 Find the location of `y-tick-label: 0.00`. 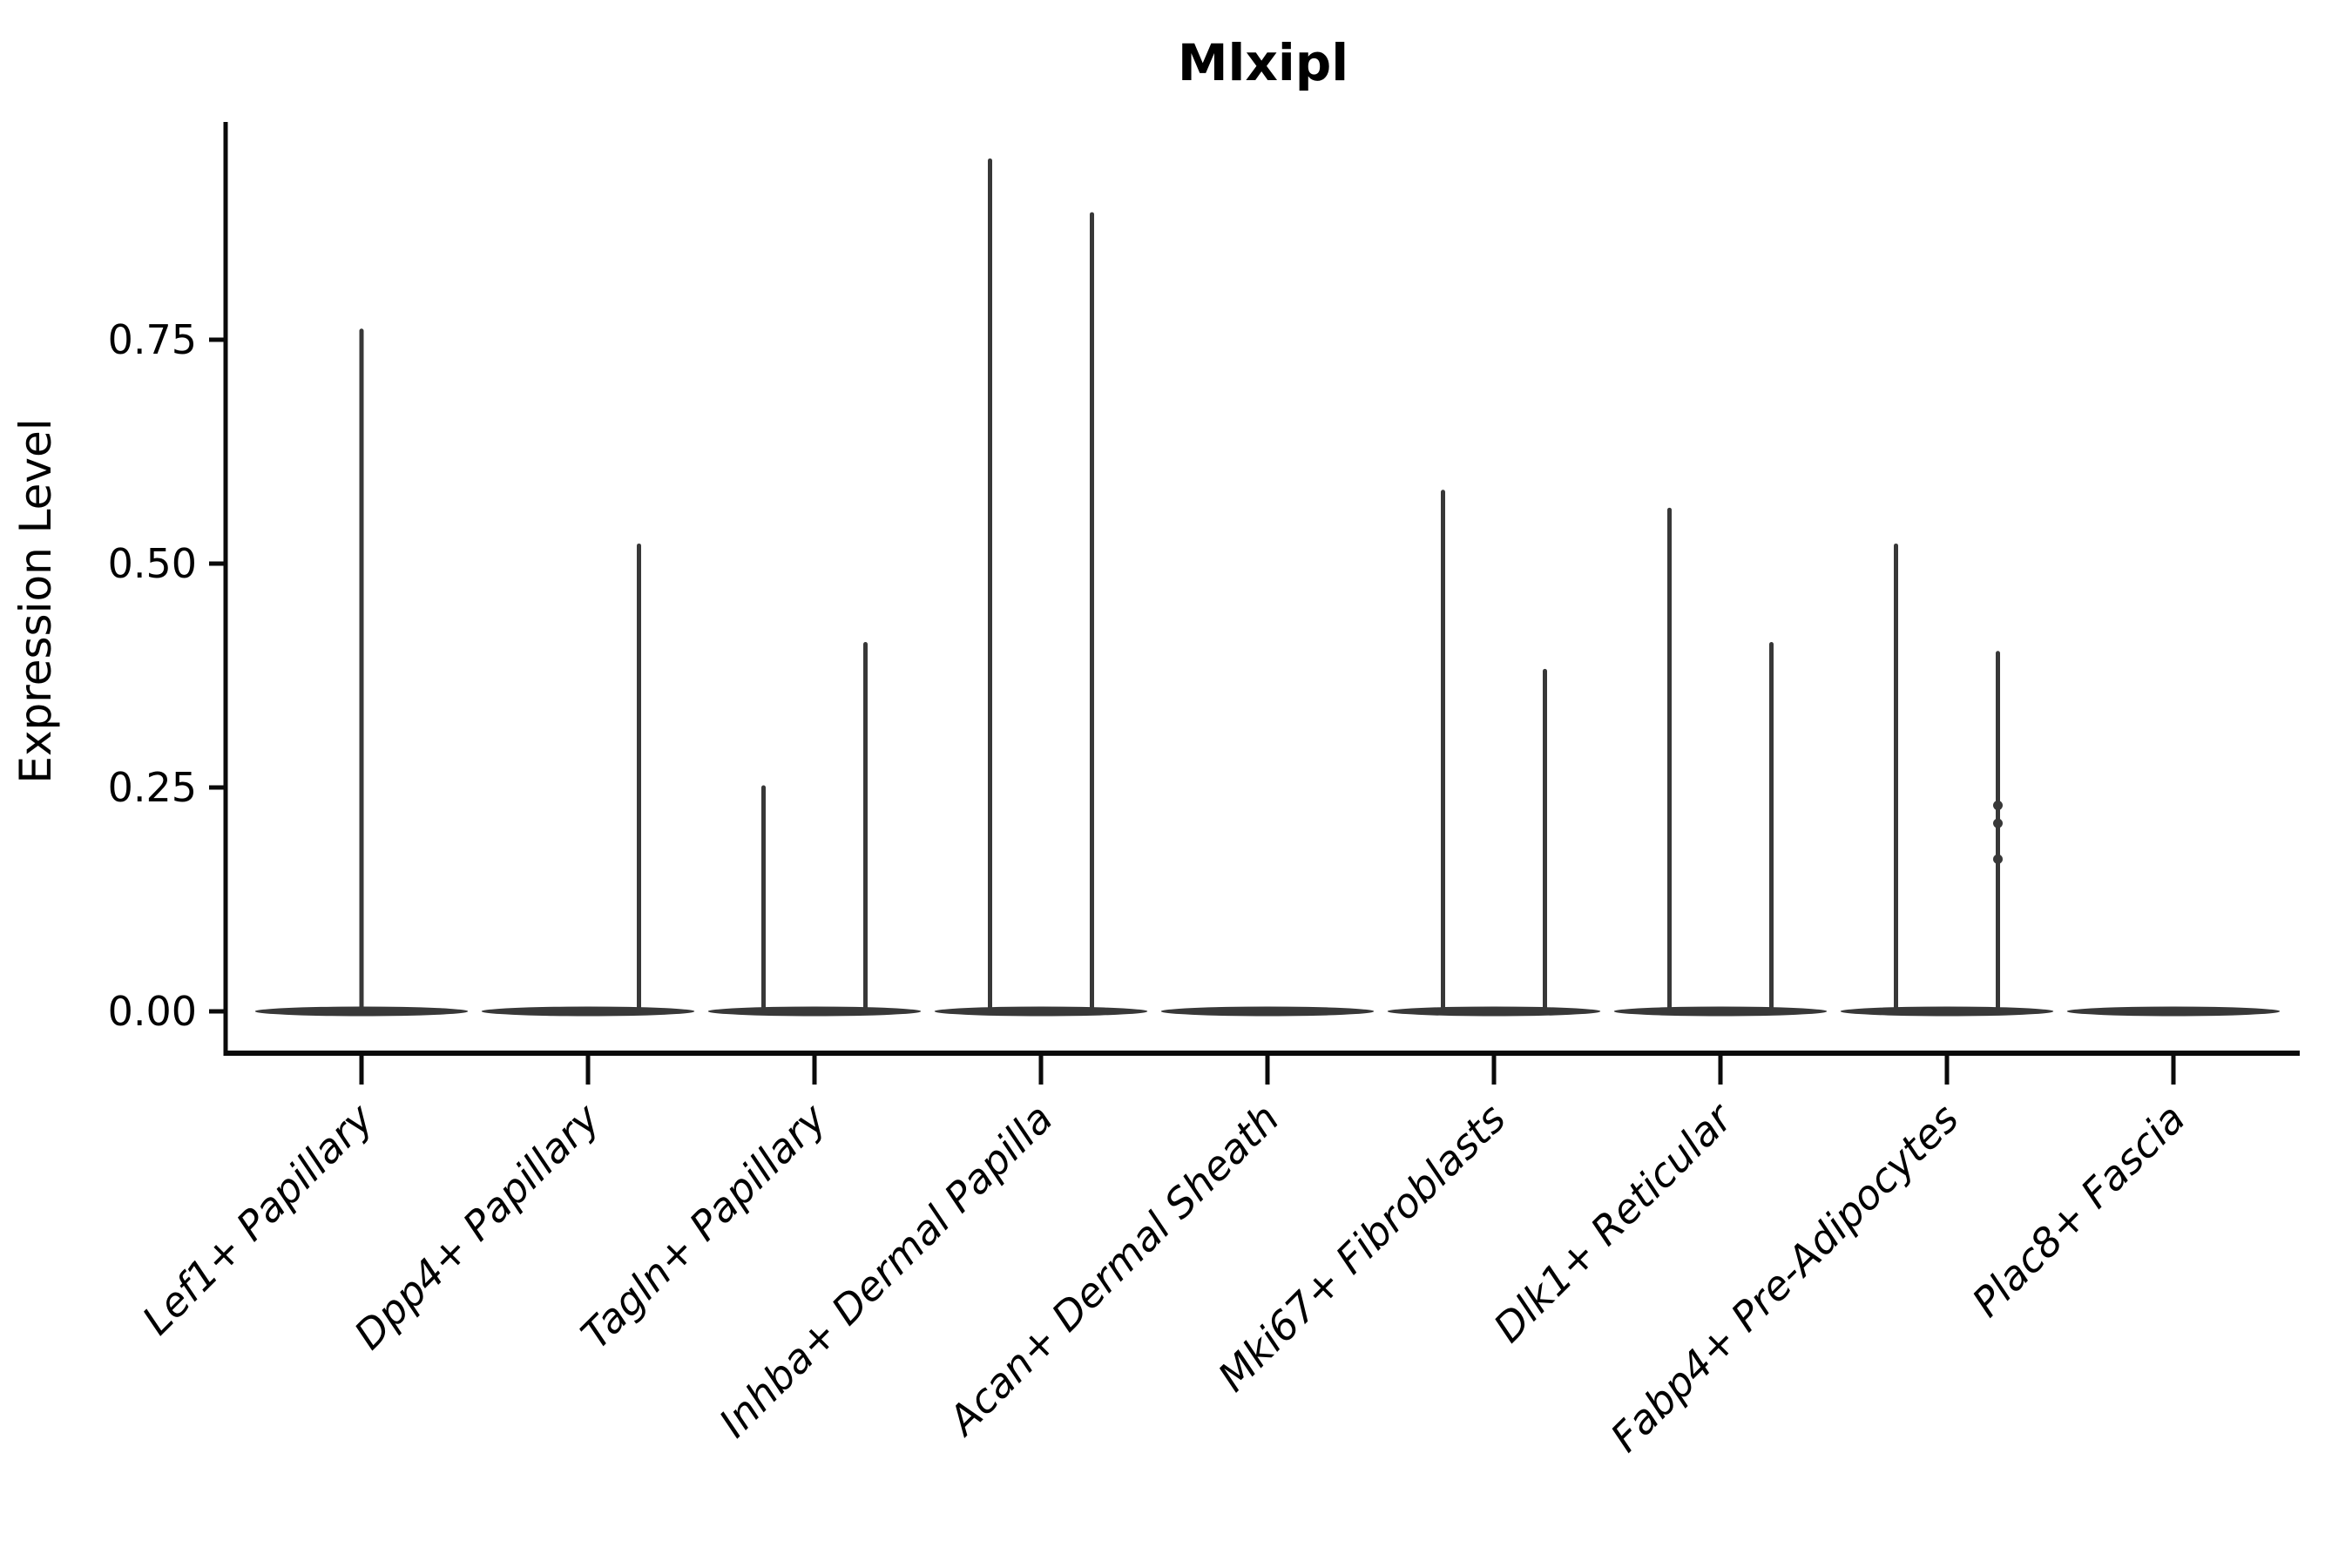

y-tick-label: 0.00 is located at coordinates (152, 1012).